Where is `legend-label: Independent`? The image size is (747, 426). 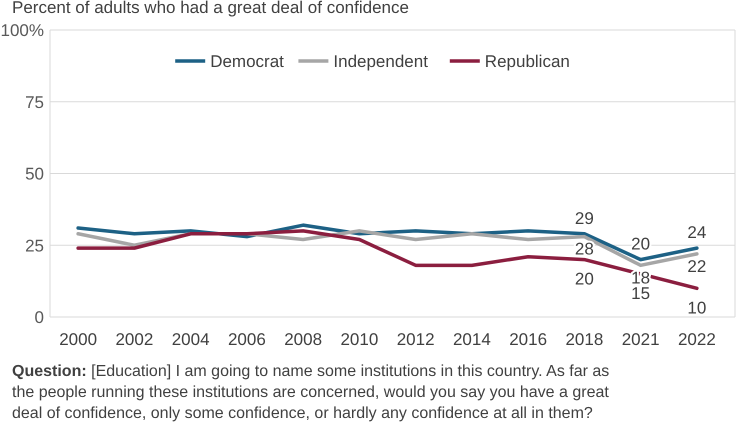 legend-label: Independent is located at coordinates (380, 61).